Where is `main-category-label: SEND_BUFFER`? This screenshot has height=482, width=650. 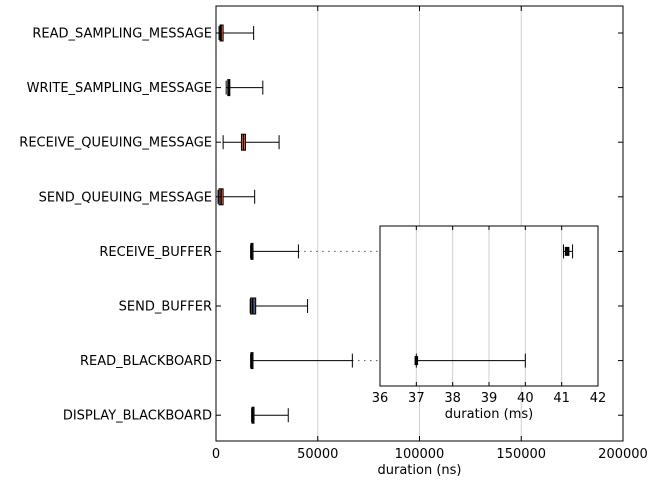 main-category-label: SEND_BUFFER is located at coordinates (165, 307).